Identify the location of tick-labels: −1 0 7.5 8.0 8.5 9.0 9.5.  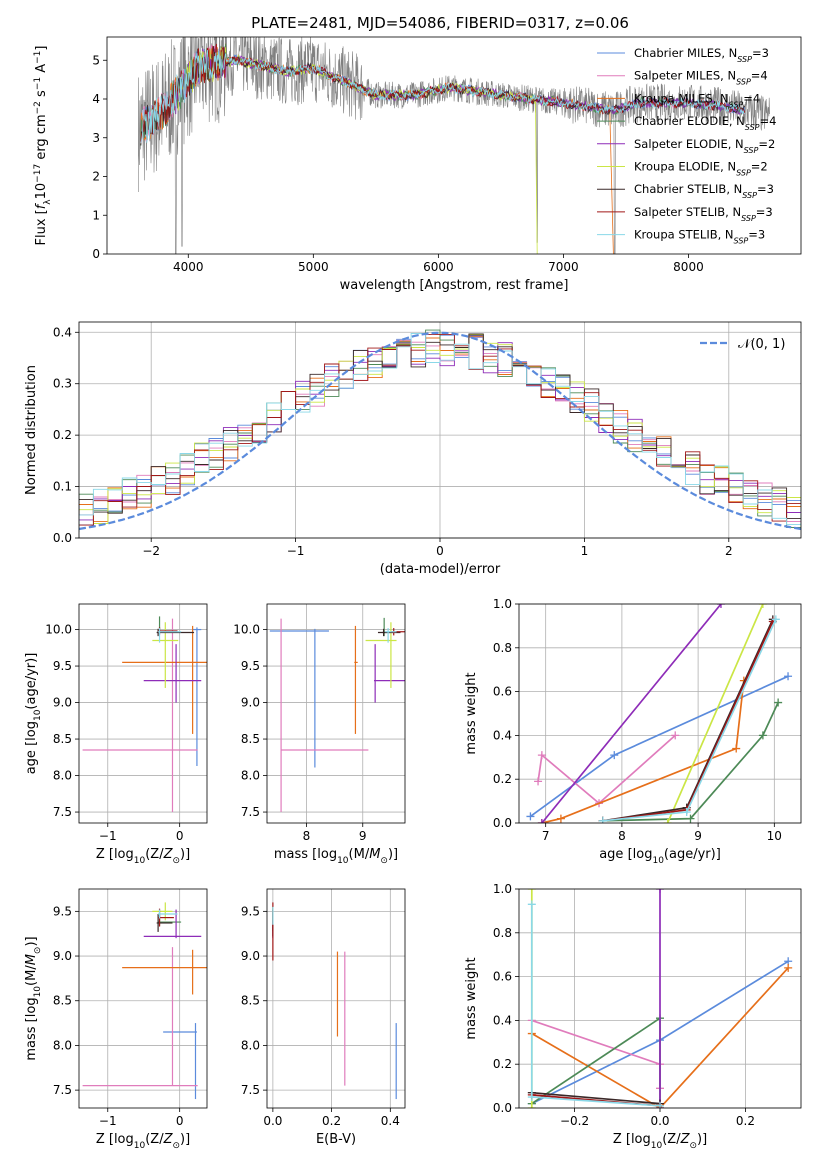
(118, 1016).